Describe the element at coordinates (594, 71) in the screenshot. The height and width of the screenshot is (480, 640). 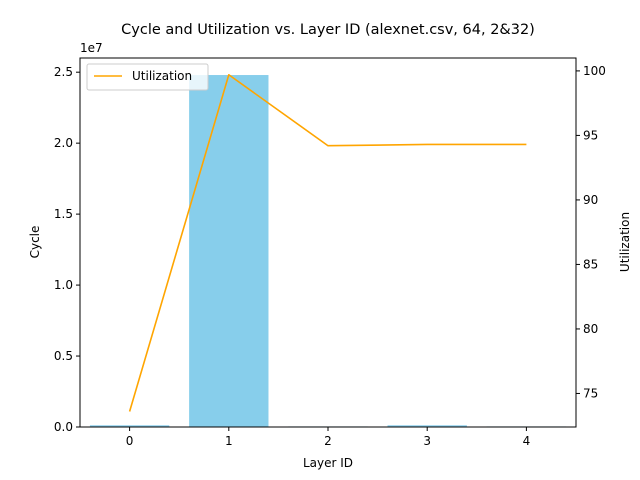
I see `right-tick-label: 100` at that location.